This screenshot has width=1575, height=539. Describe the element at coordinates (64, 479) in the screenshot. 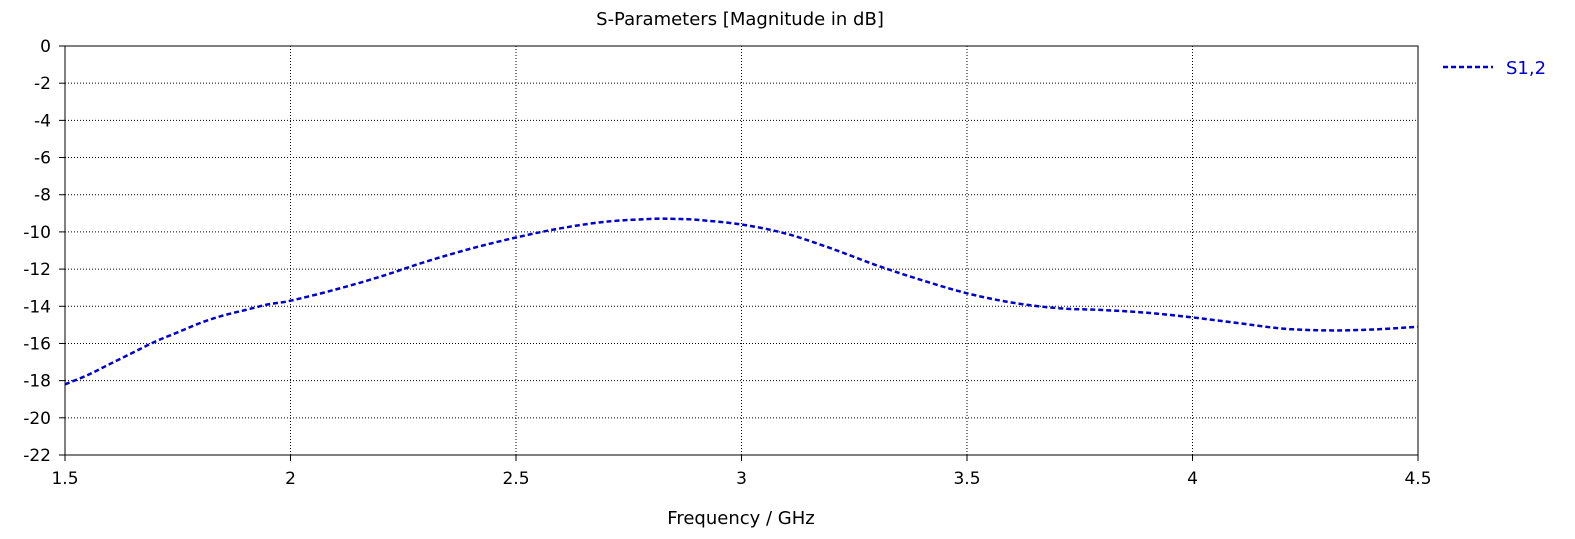

I see `x-tick-label: 1.5` at that location.